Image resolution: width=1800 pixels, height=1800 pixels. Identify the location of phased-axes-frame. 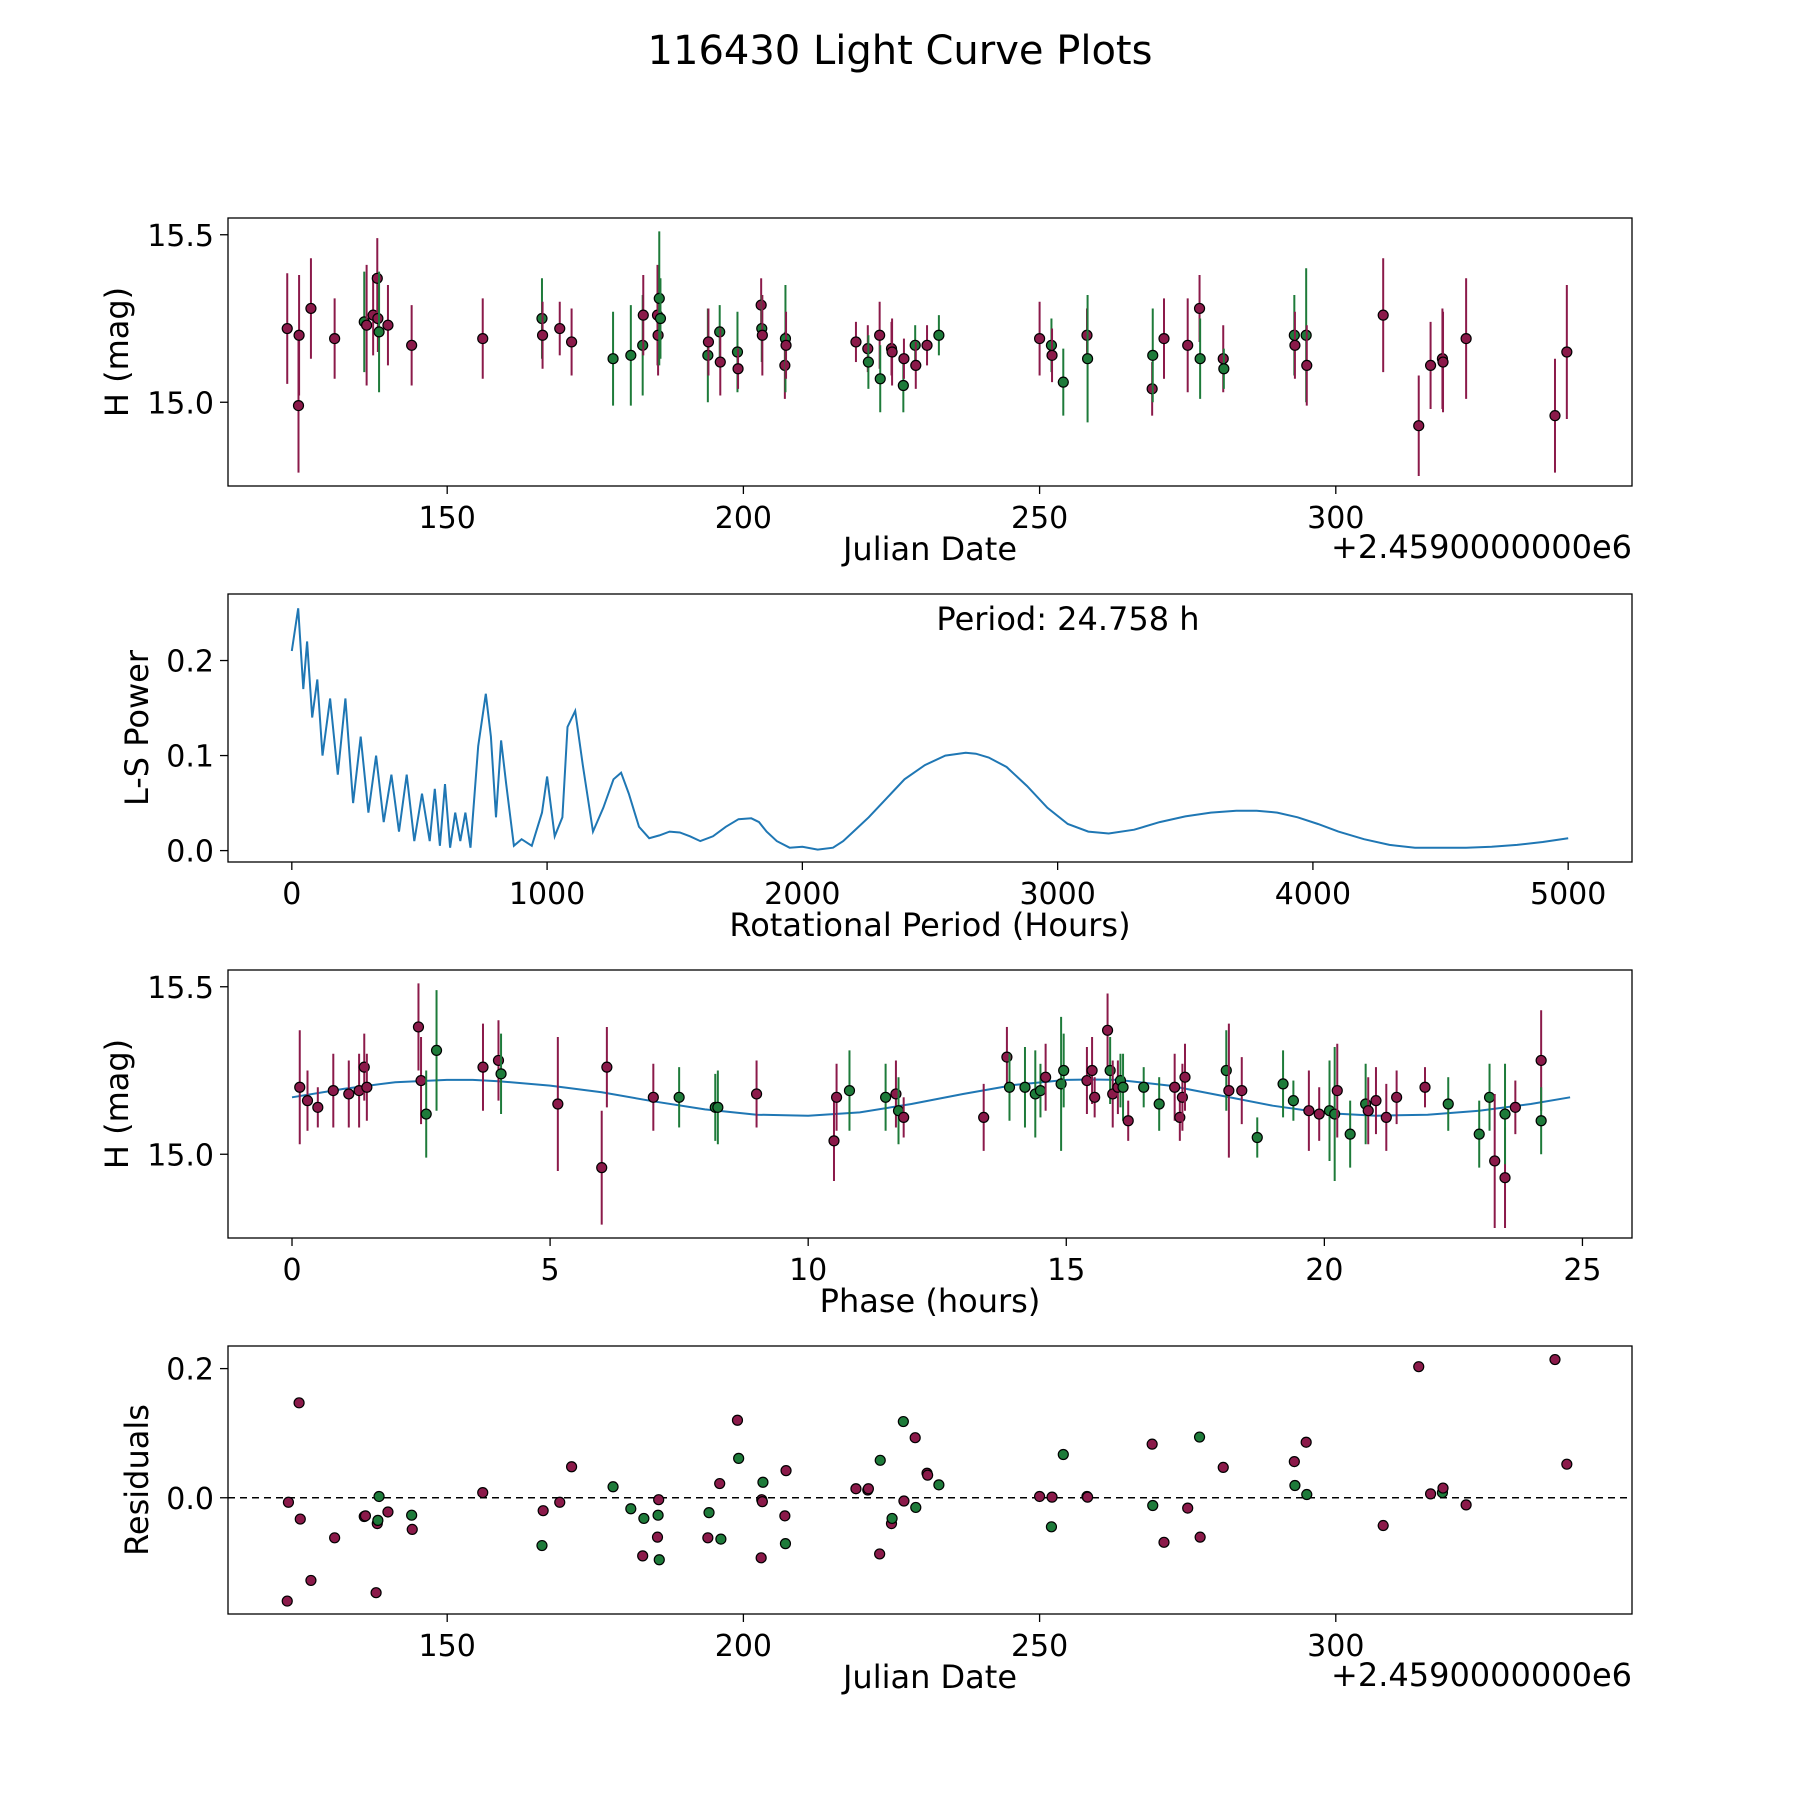
(930, 1104).